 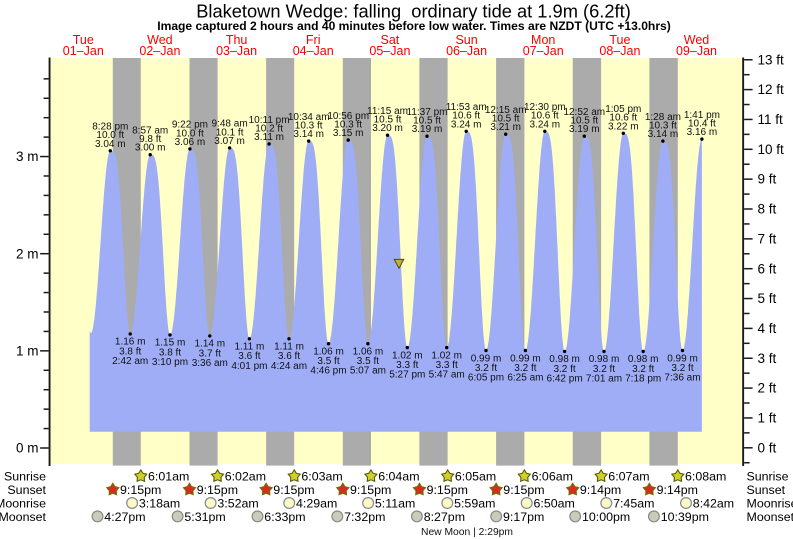 I want to click on svg-text: 10.6 ft, so click(x=623, y=118).